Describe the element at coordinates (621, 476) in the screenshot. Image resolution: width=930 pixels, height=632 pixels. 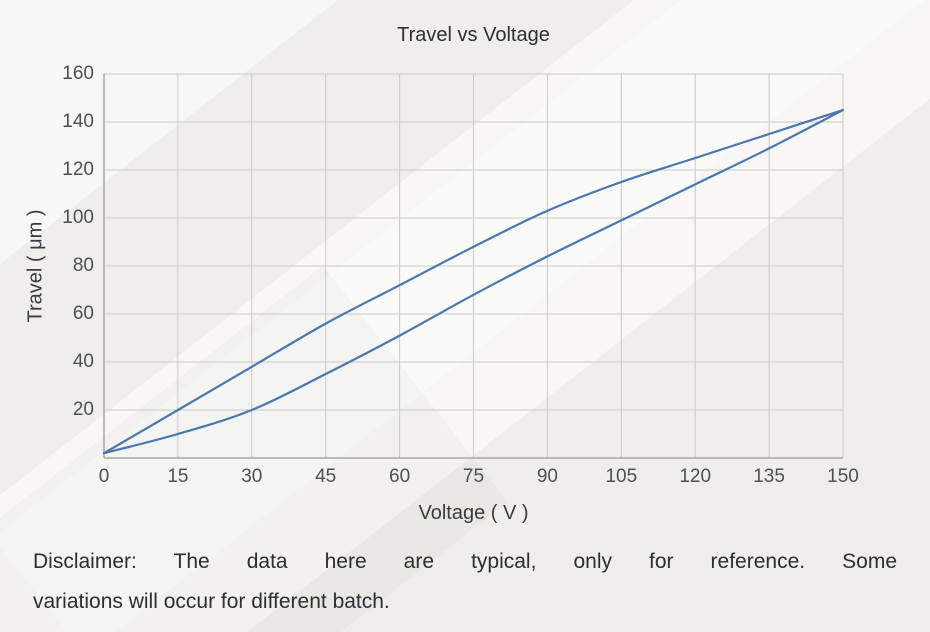
I see `x-tick-label: 105` at that location.